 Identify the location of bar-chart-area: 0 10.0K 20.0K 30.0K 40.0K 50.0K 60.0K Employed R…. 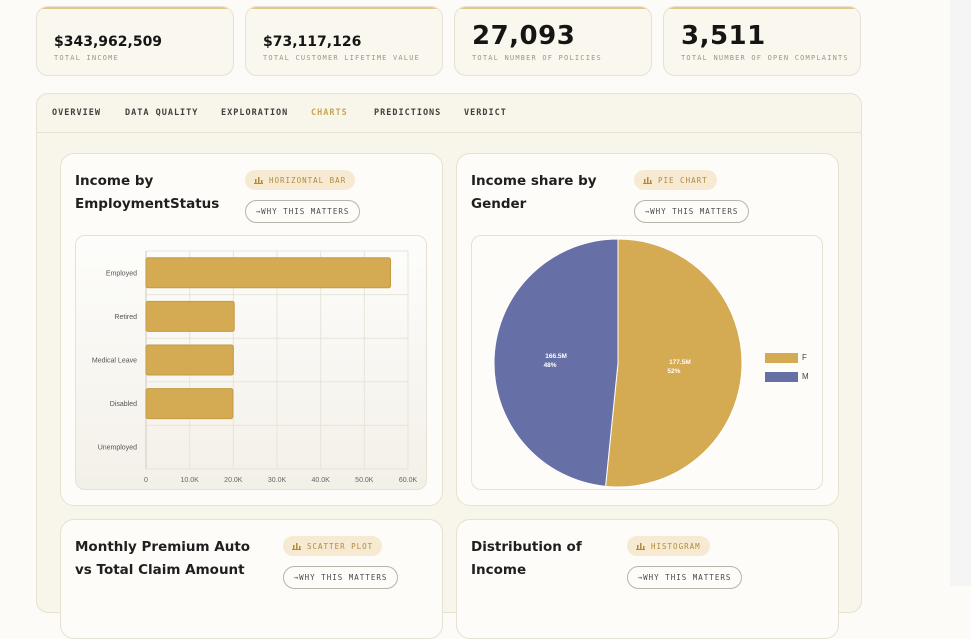
(251, 362).